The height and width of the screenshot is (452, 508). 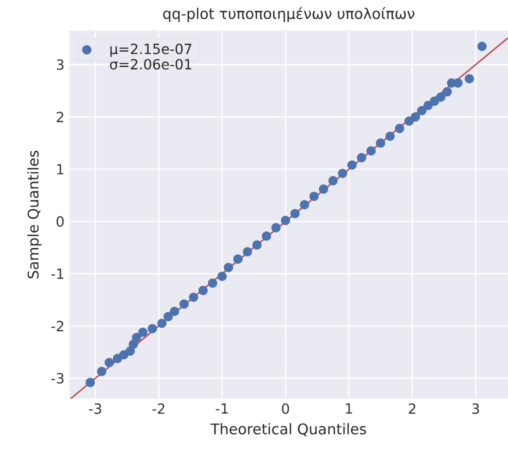 What do you see at coordinates (57, 273) in the screenshot?
I see `y-tick-label: -1` at bounding box center [57, 273].